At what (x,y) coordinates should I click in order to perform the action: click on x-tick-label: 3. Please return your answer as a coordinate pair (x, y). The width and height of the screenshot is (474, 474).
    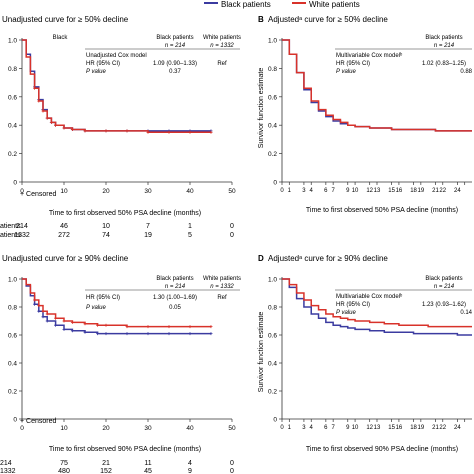
    Looking at the image, I should click on (304, 191).